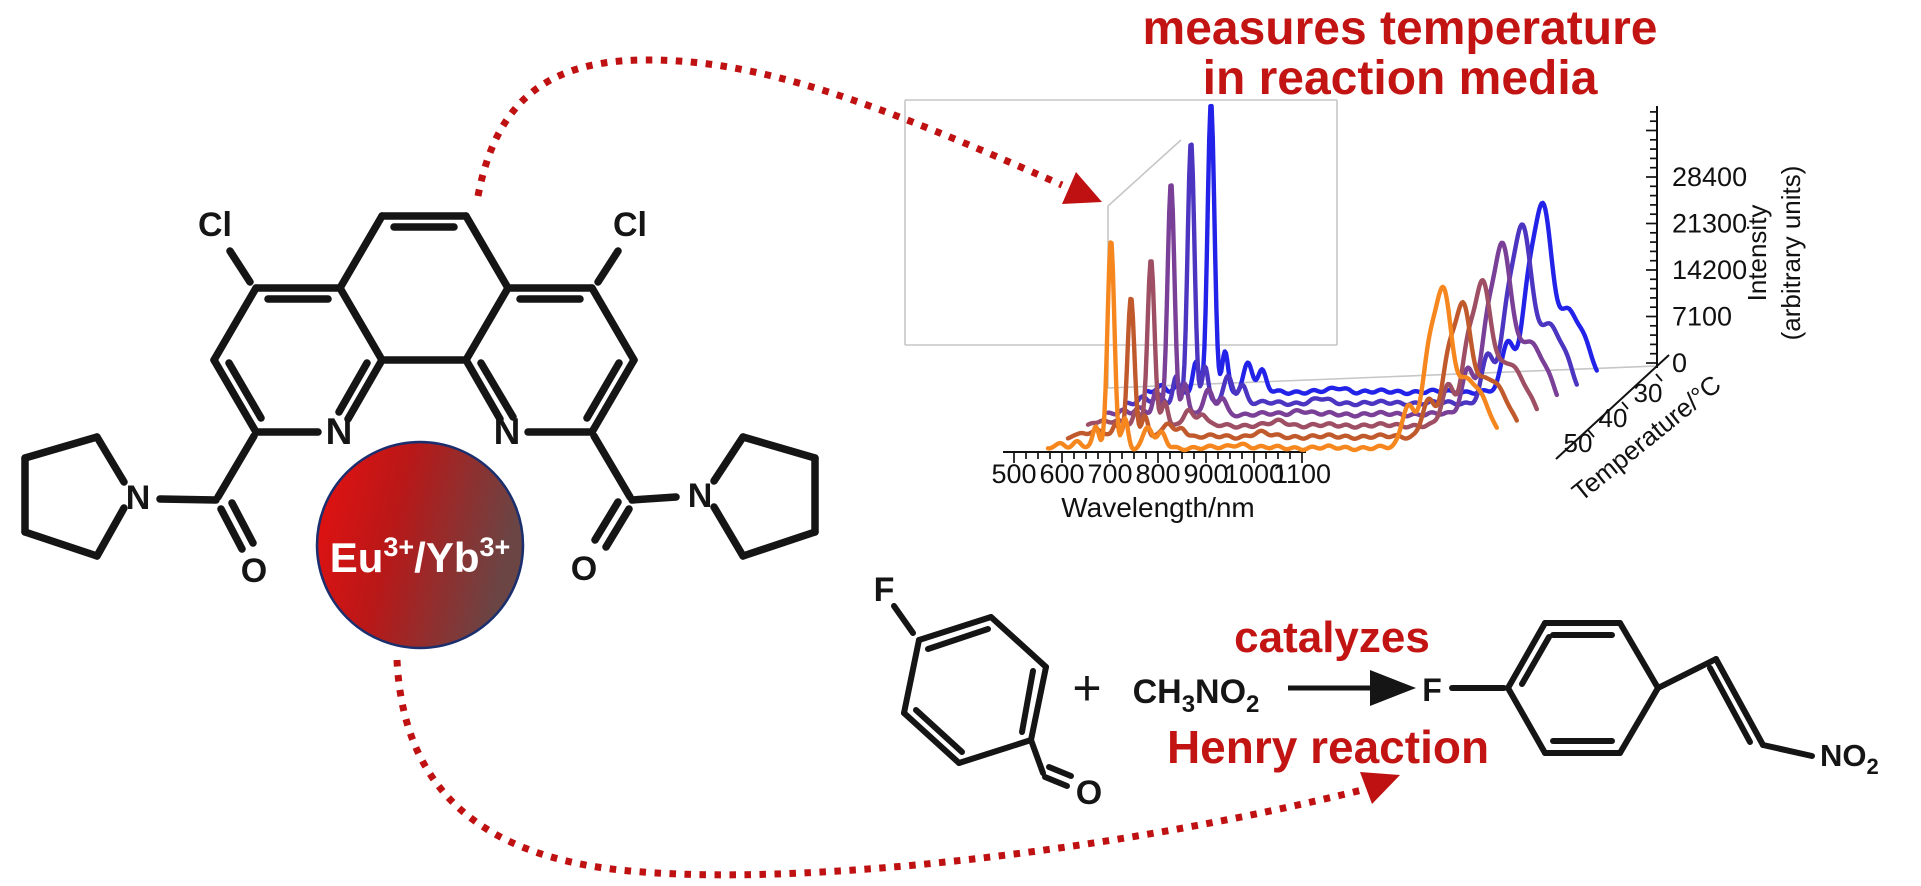 This screenshot has width=1921, height=886. Describe the element at coordinates (584, 569) in the screenshot. I see `o-label-right: O` at that location.